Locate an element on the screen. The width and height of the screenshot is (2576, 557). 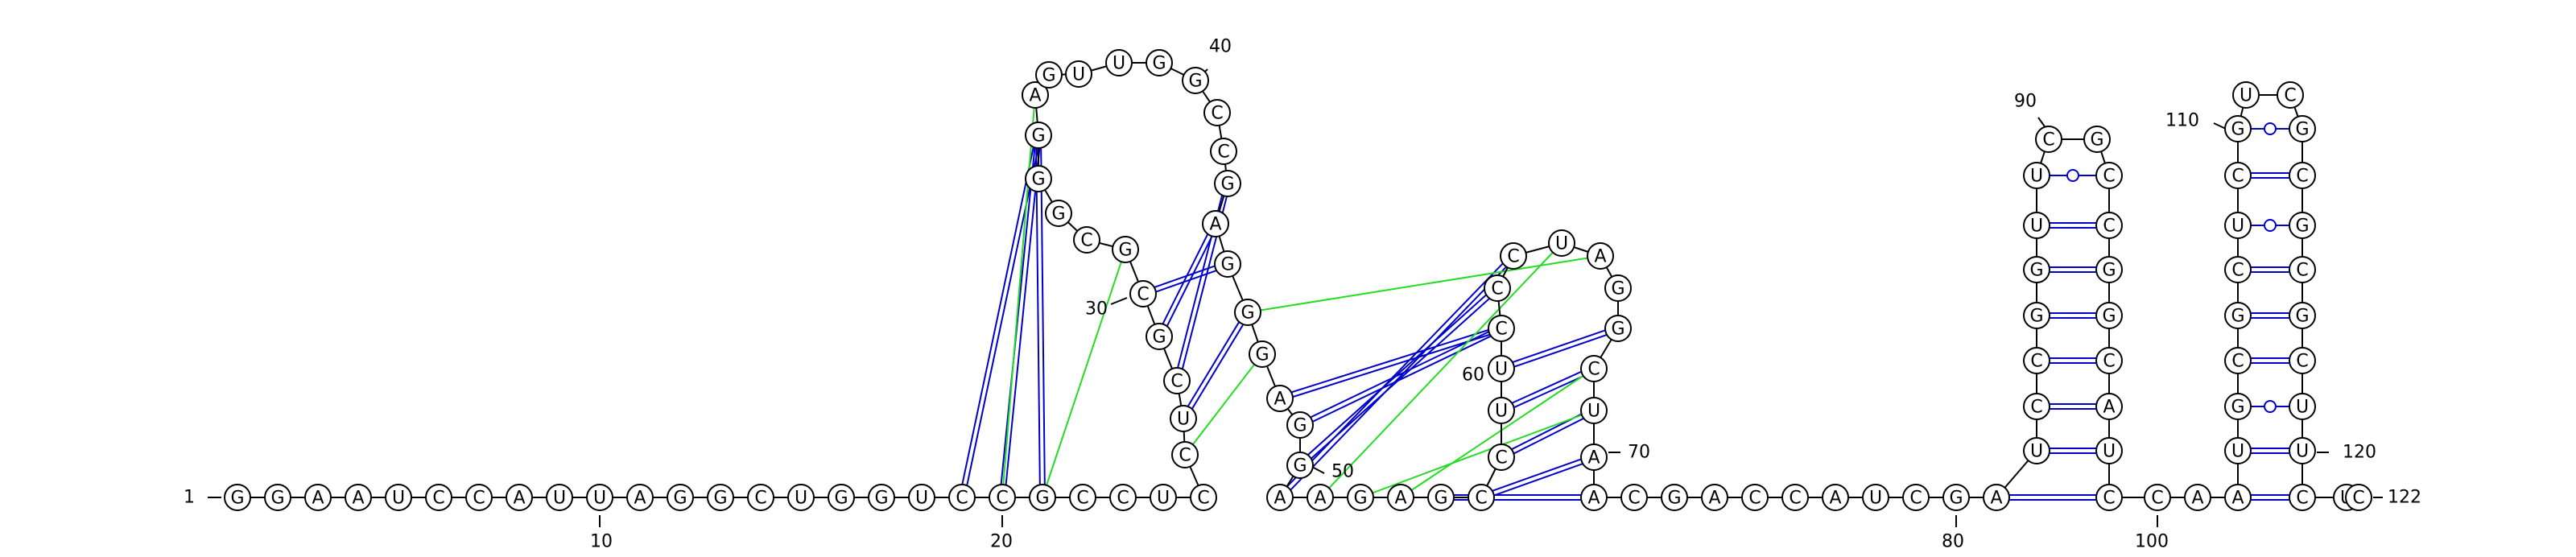
label-120: 120 is located at coordinates (2359, 453).